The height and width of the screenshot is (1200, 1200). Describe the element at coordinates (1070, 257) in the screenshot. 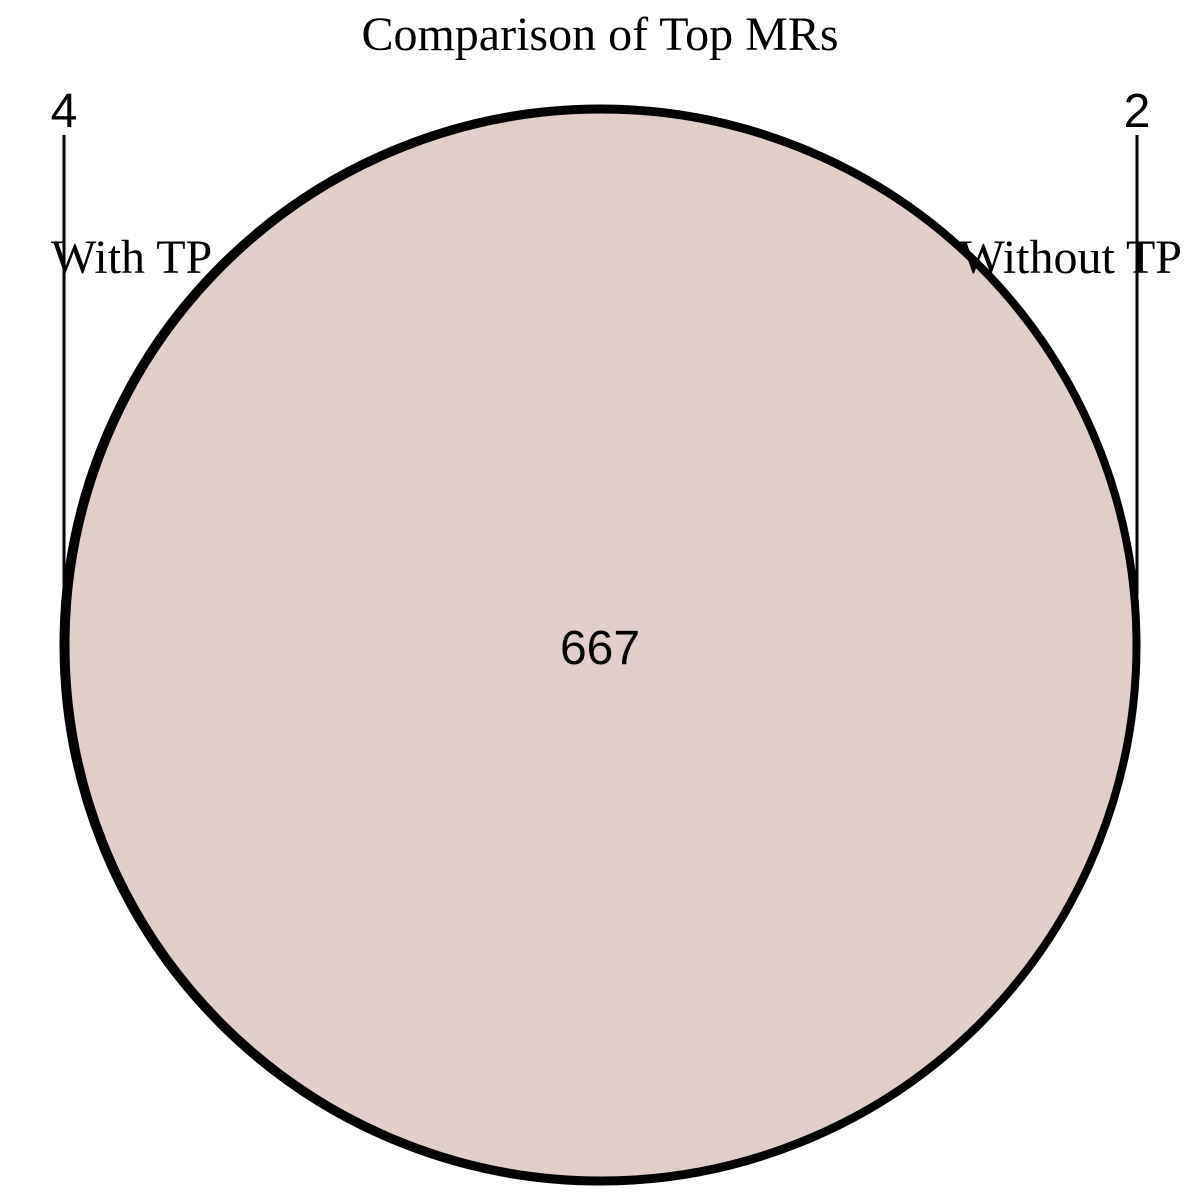

I see `set-label-without-tp: Without TP` at that location.